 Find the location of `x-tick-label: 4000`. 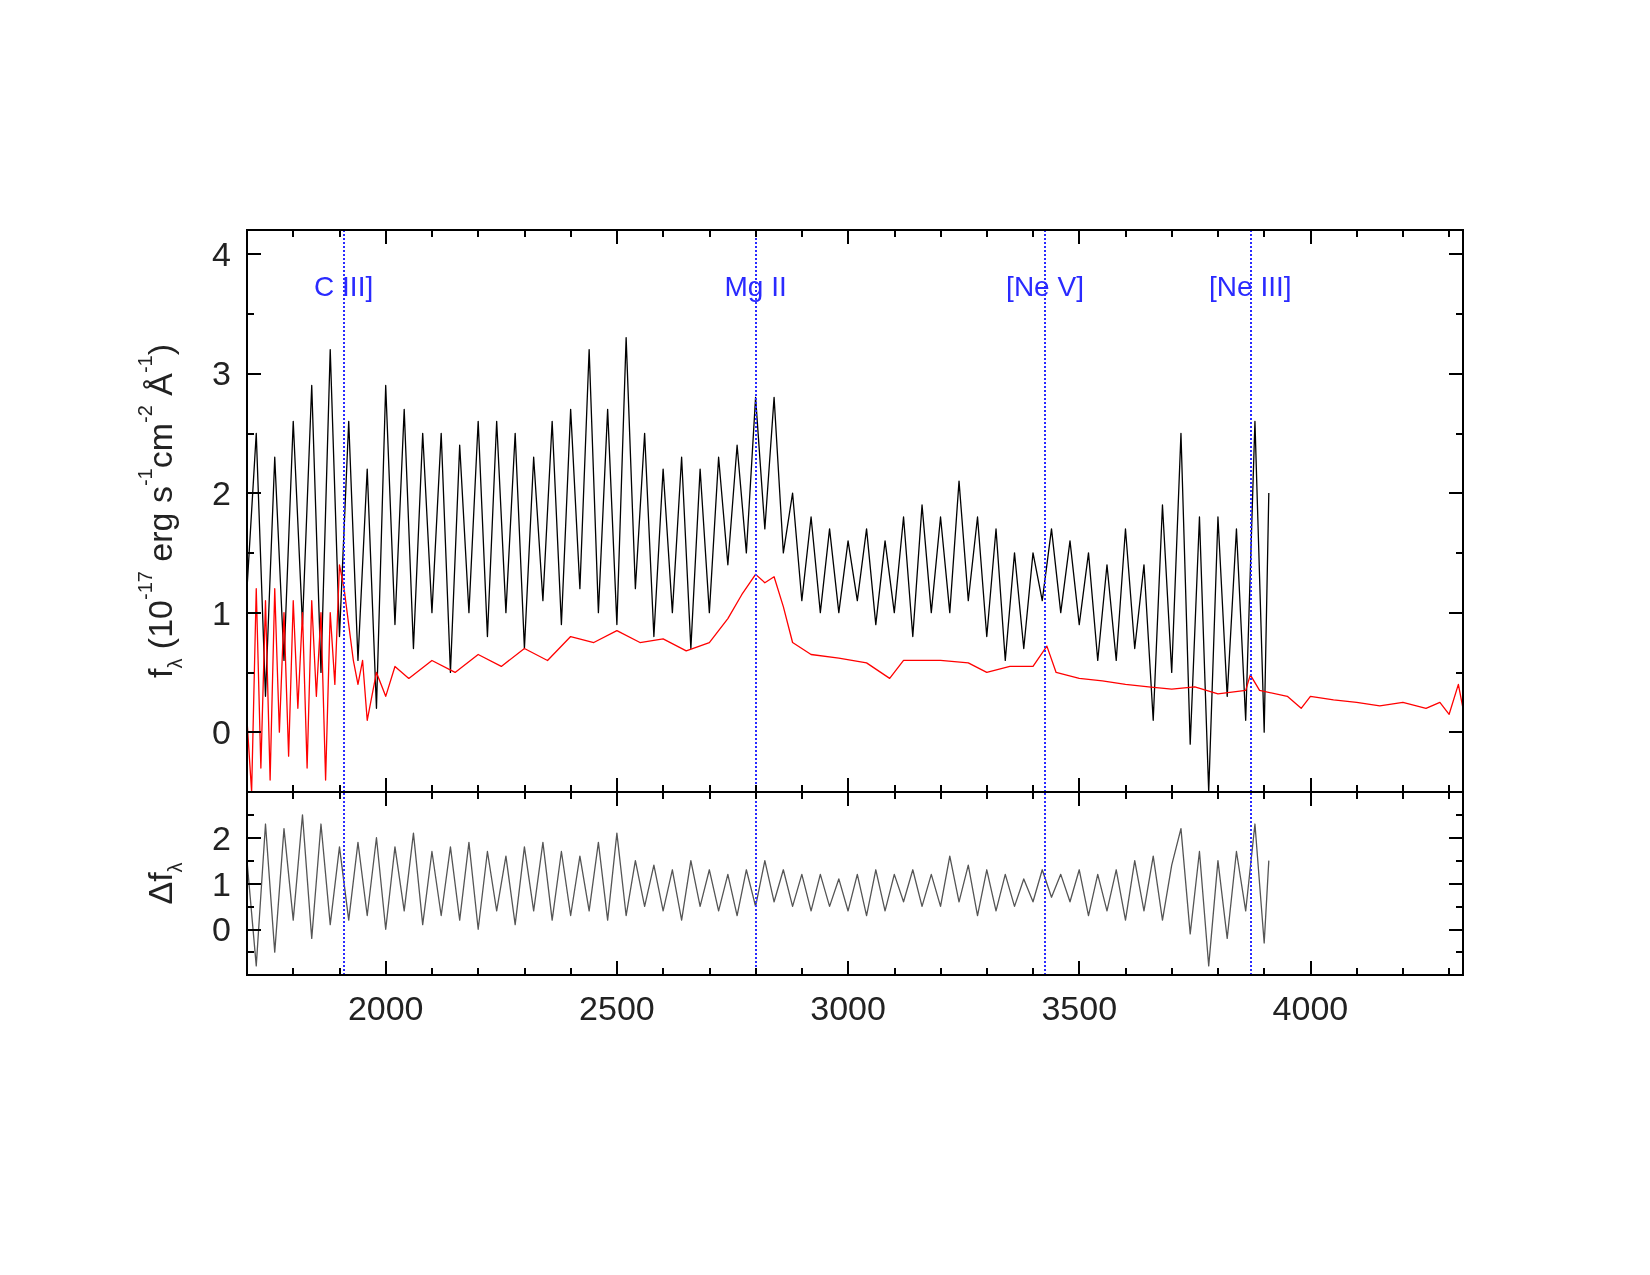

x-tick-label: 4000 is located at coordinates (1310, 1008).